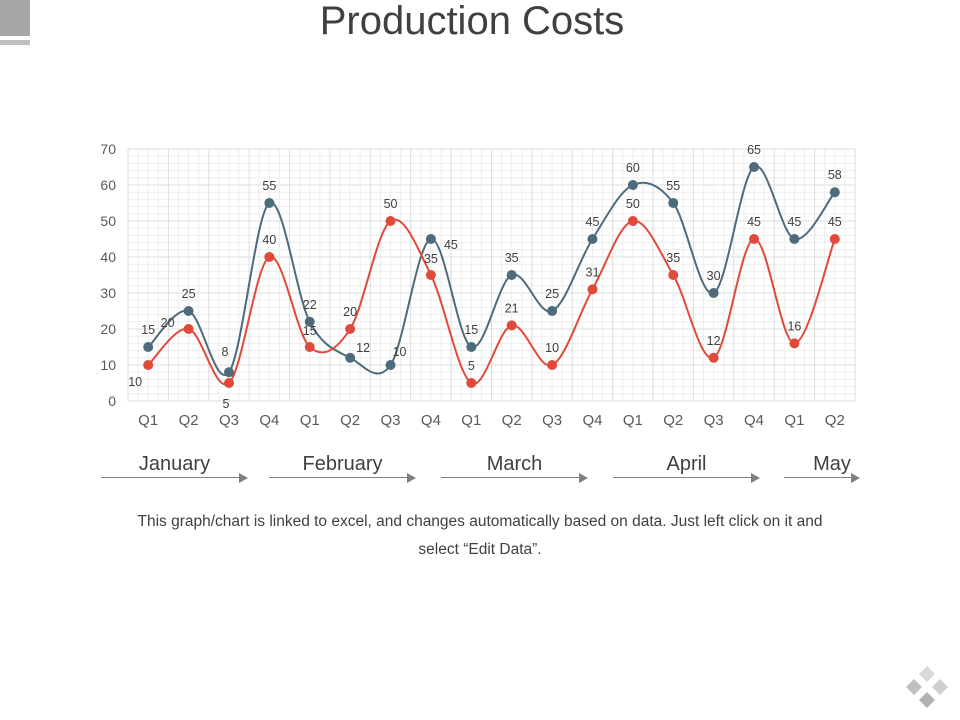  I want to click on data-label: 8, so click(224, 352).